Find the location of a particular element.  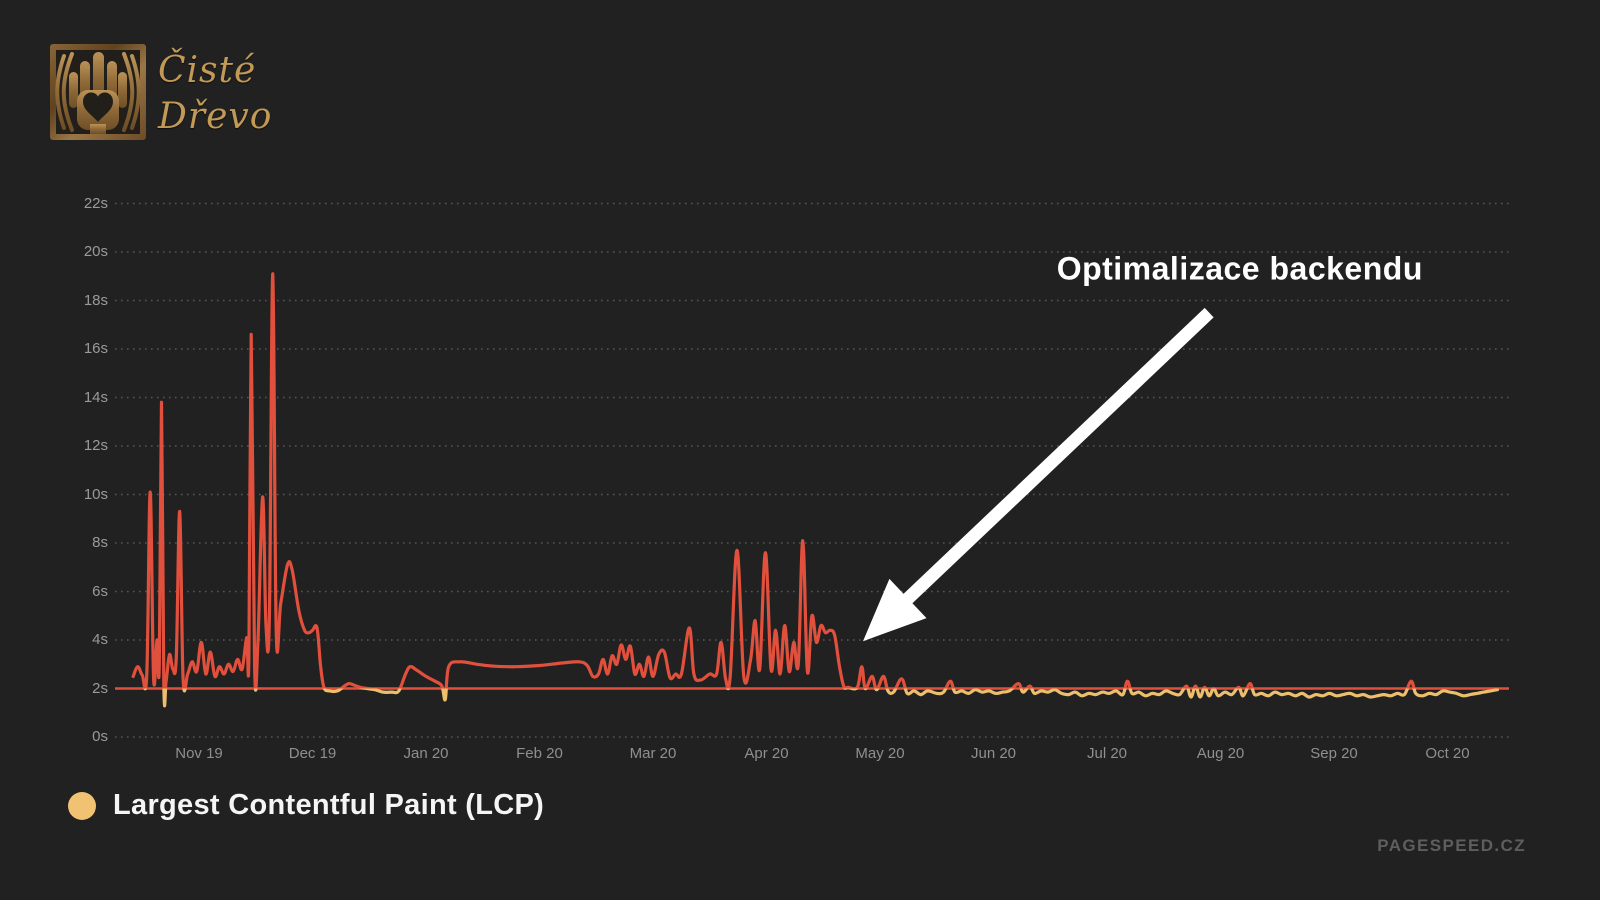

x-tick-jul-20: Jul 20 is located at coordinates (1107, 753).